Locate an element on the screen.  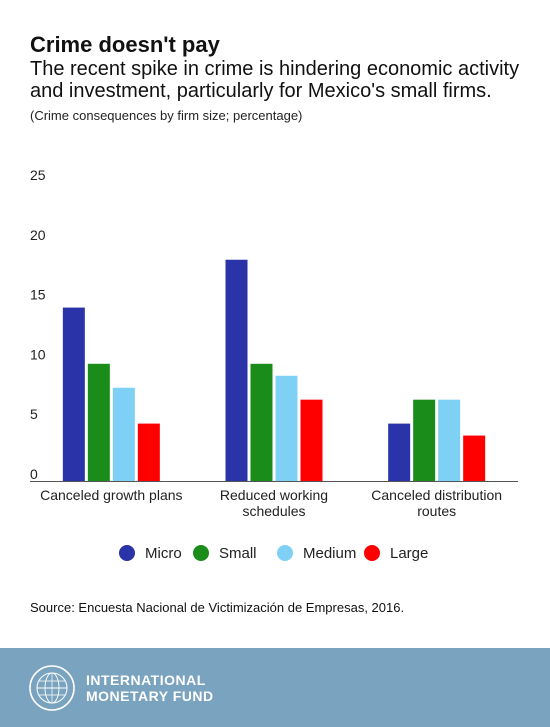
y-tick-label: 5 is located at coordinates (34, 414).